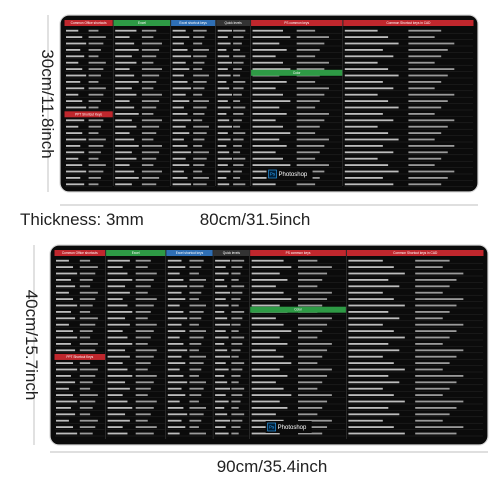 The width and height of the screenshot is (500, 500). Describe the element at coordinates (233, 23) in the screenshot. I see `section-header` at that location.